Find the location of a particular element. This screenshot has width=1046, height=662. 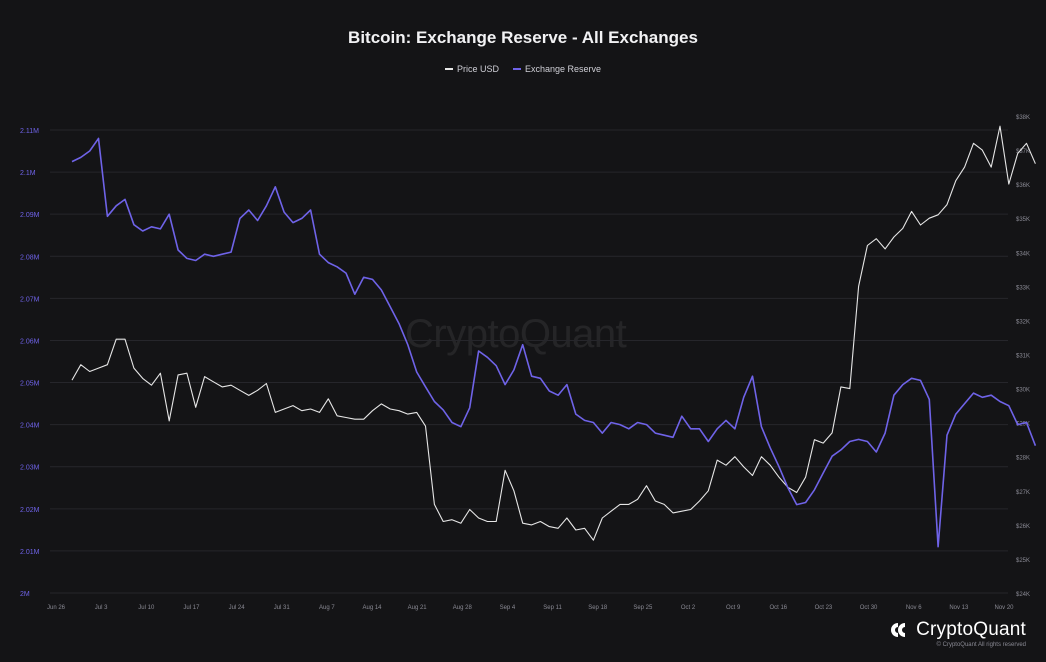

chart-legend: Price USD Exchange Reserve is located at coordinates (523, 69).